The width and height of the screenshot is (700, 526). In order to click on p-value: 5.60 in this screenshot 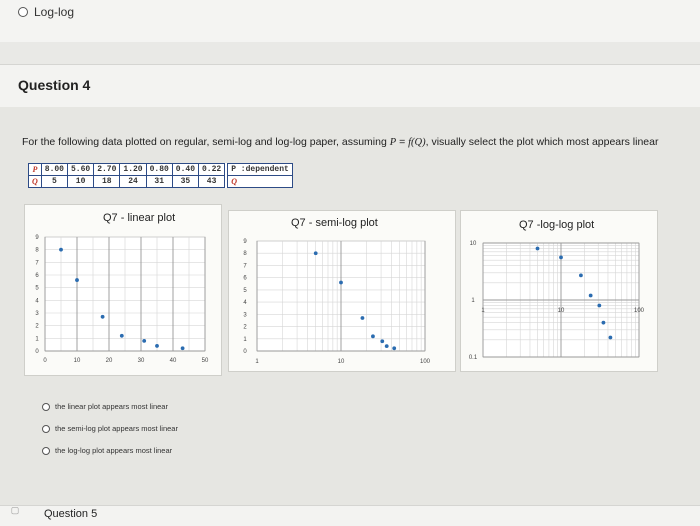, I will do `click(80, 169)`.